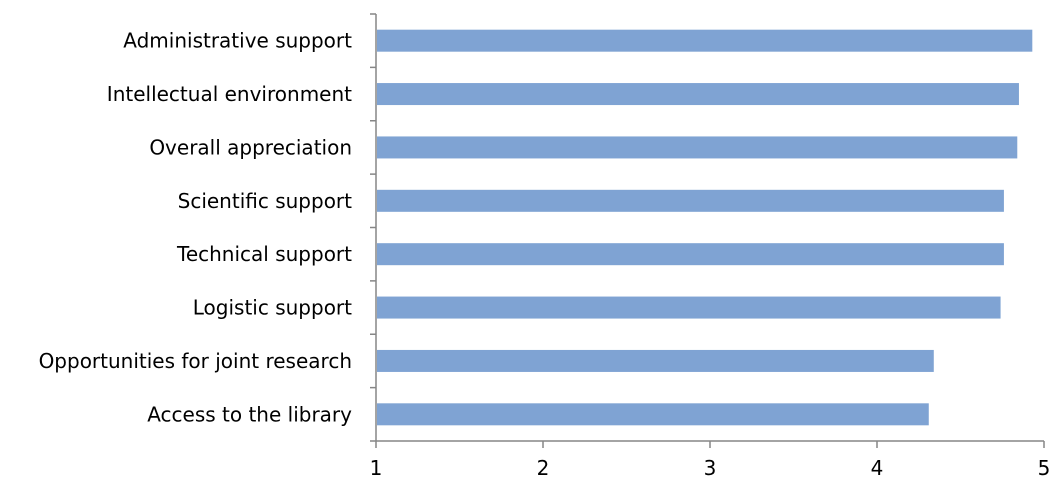 The image size is (1050, 484). Describe the element at coordinates (877, 468) in the screenshot. I see `x-tick-label-3: 4` at that location.